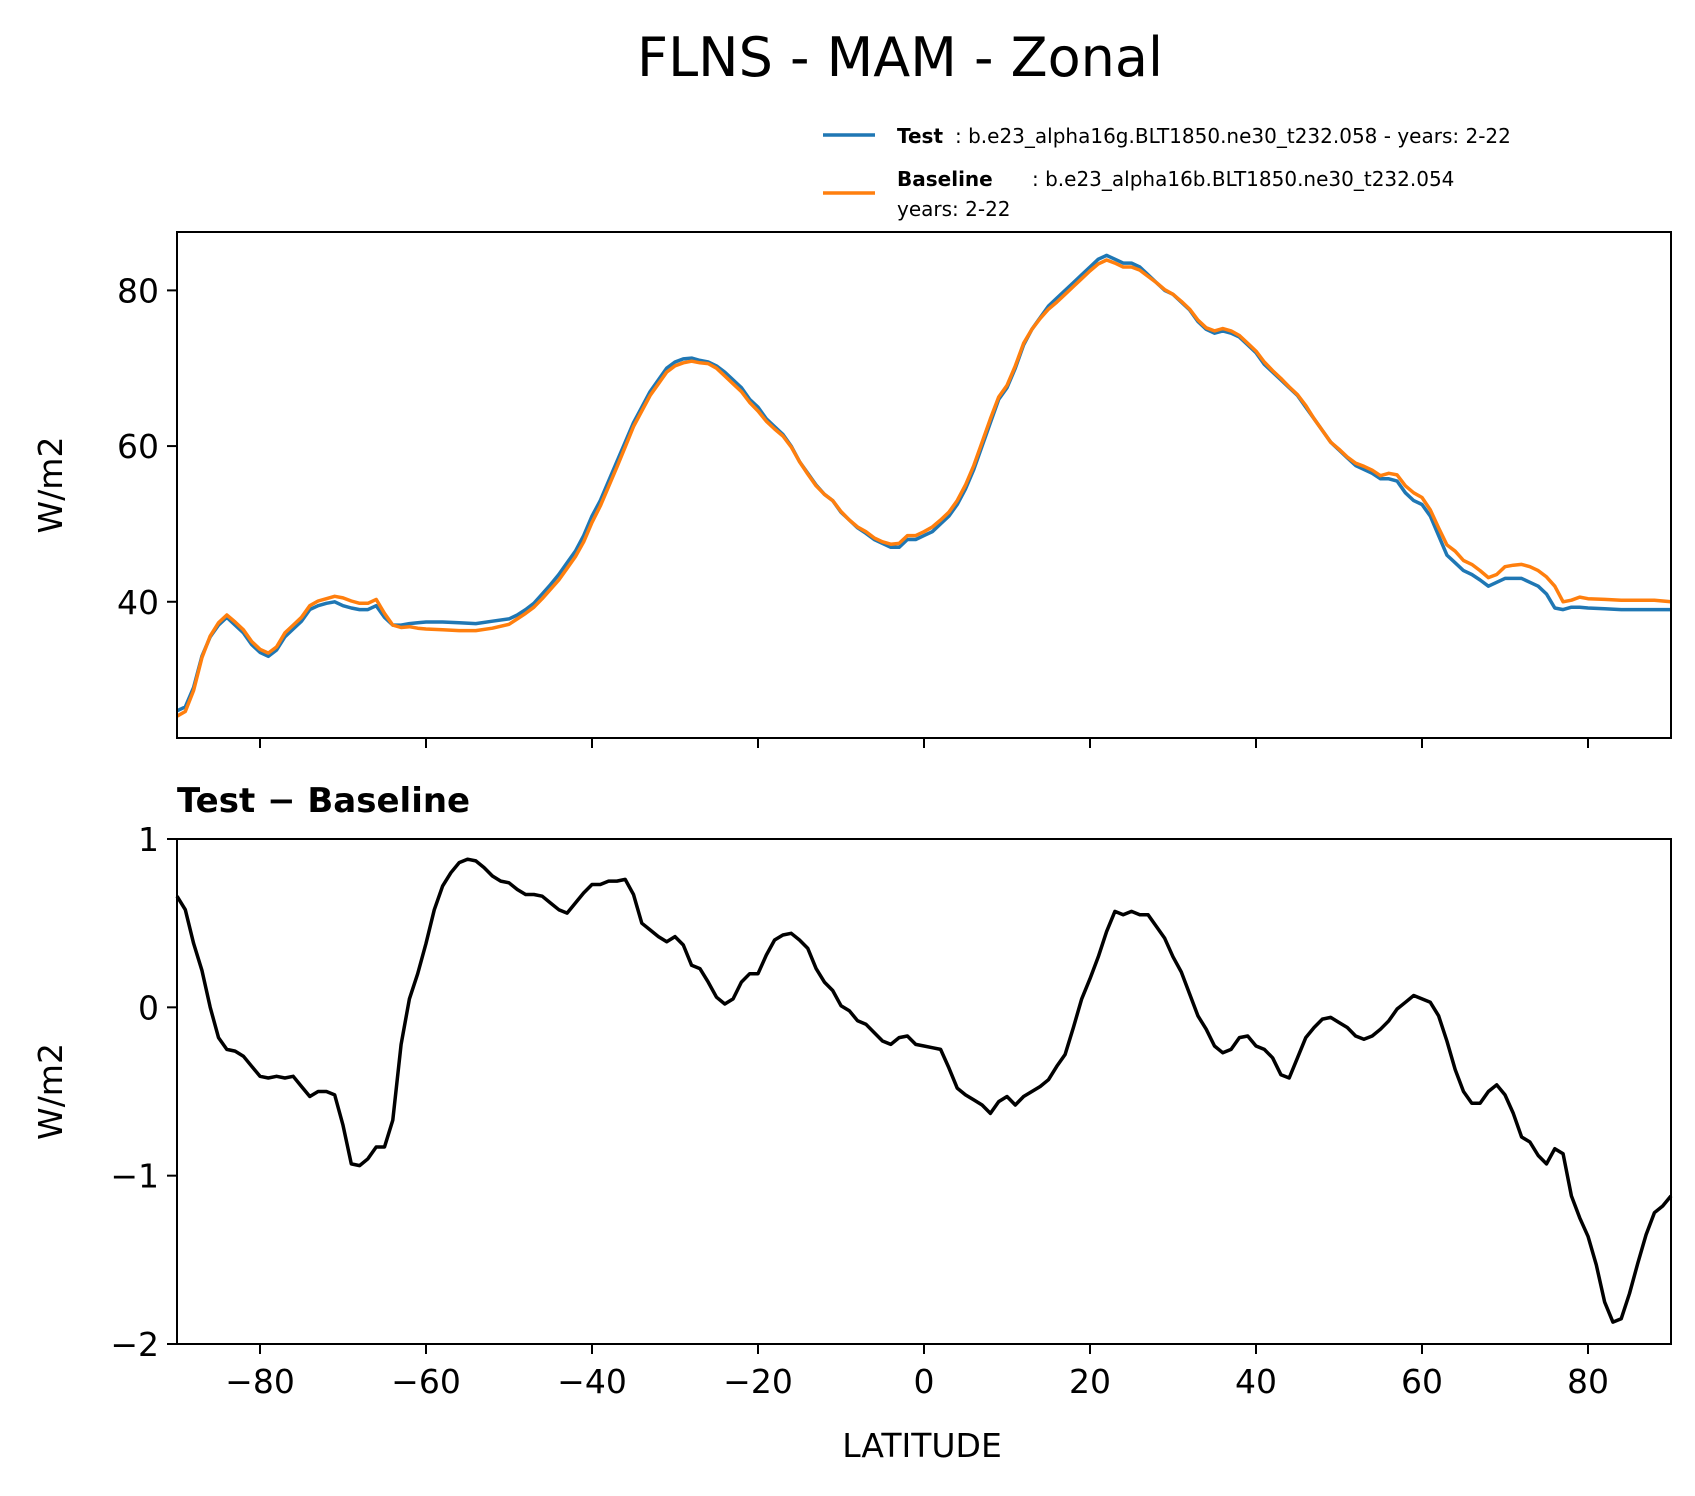 This screenshot has width=1695, height=1496. What do you see at coordinates (945, 179) in the screenshot?
I see `legend-label-baseline: Baseline` at bounding box center [945, 179].